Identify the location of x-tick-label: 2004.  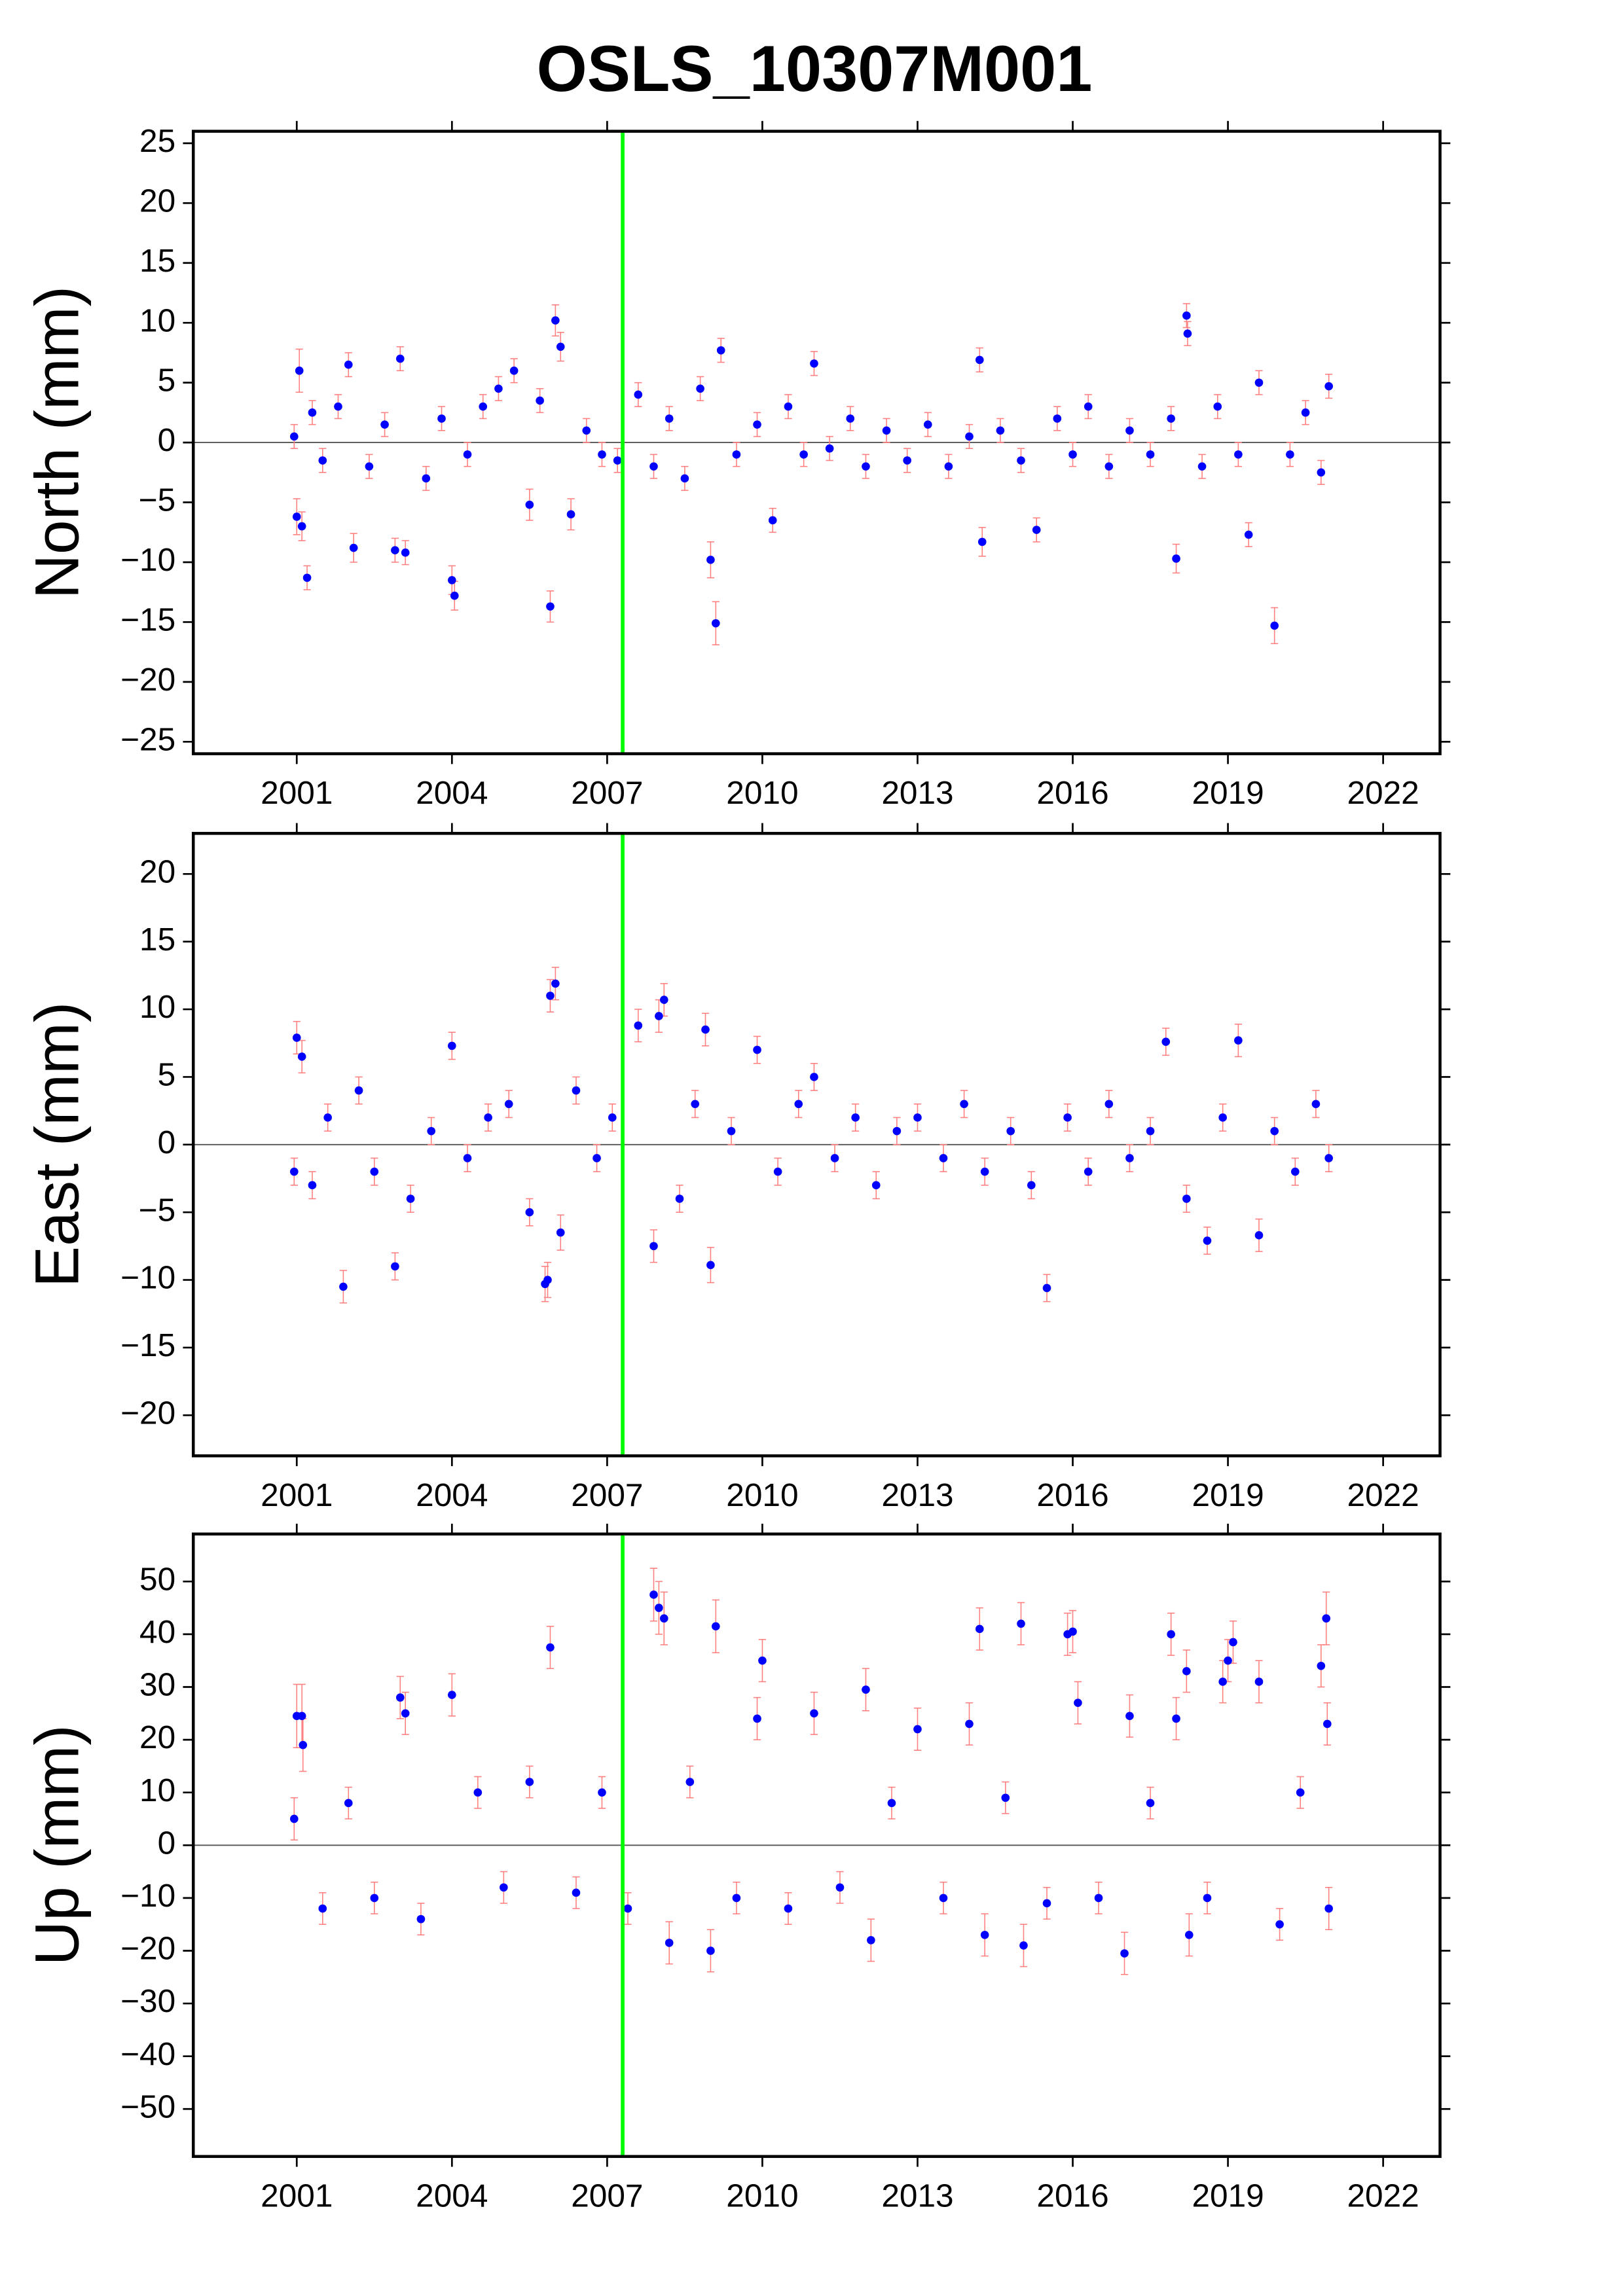
(452, 2195).